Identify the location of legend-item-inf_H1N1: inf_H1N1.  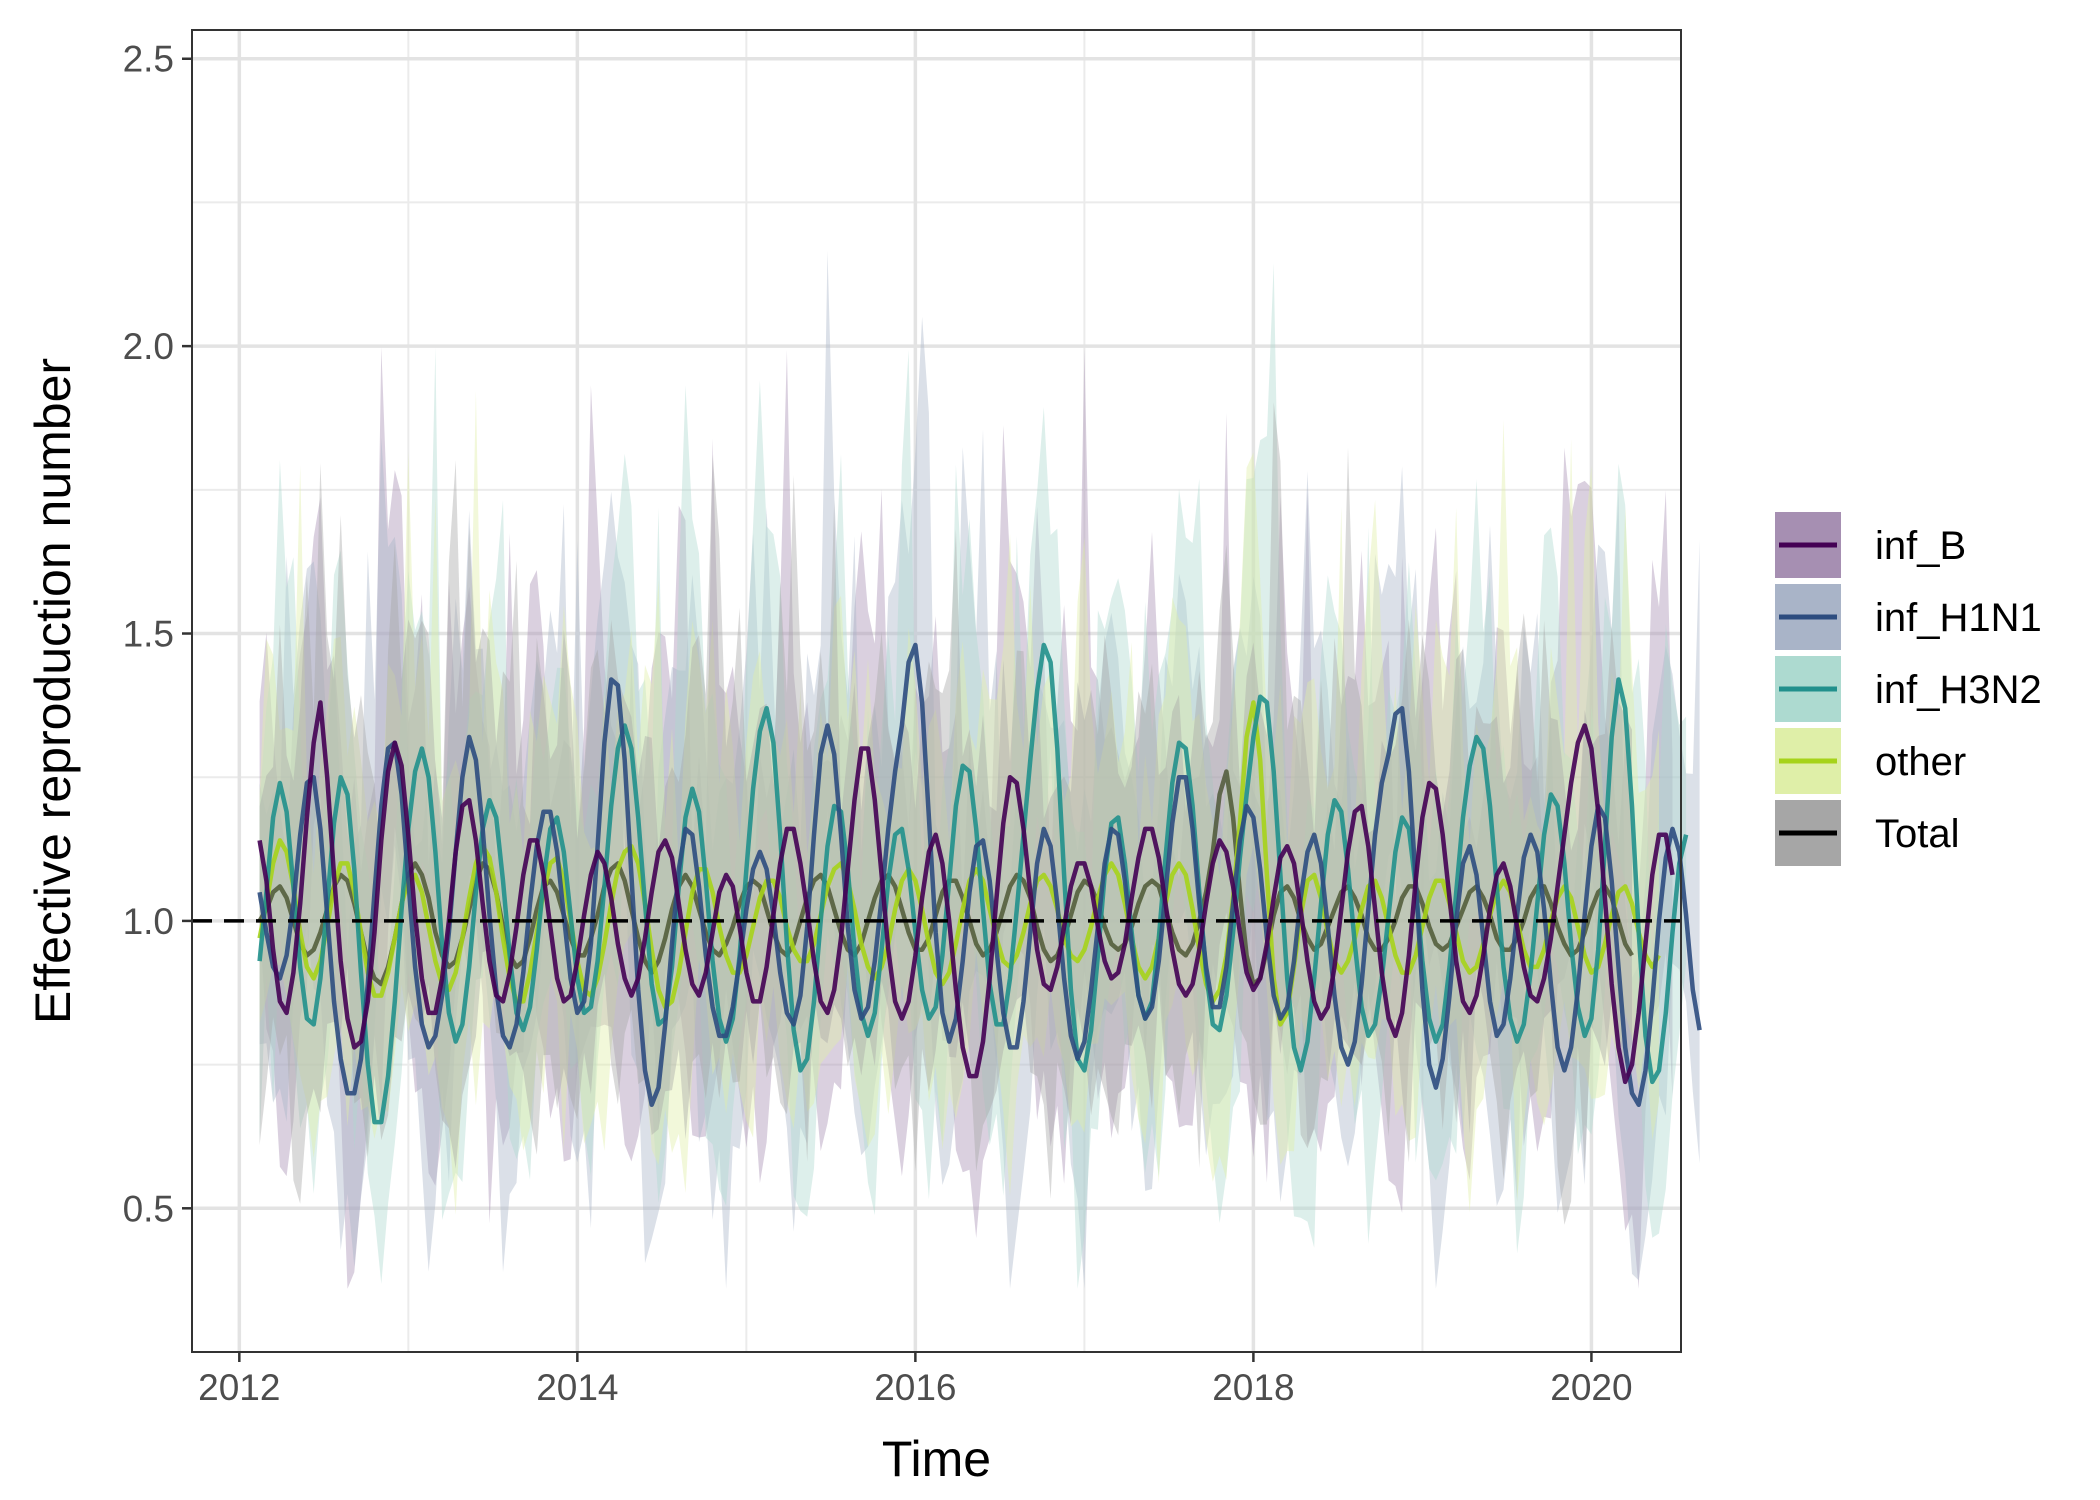
(1908, 617).